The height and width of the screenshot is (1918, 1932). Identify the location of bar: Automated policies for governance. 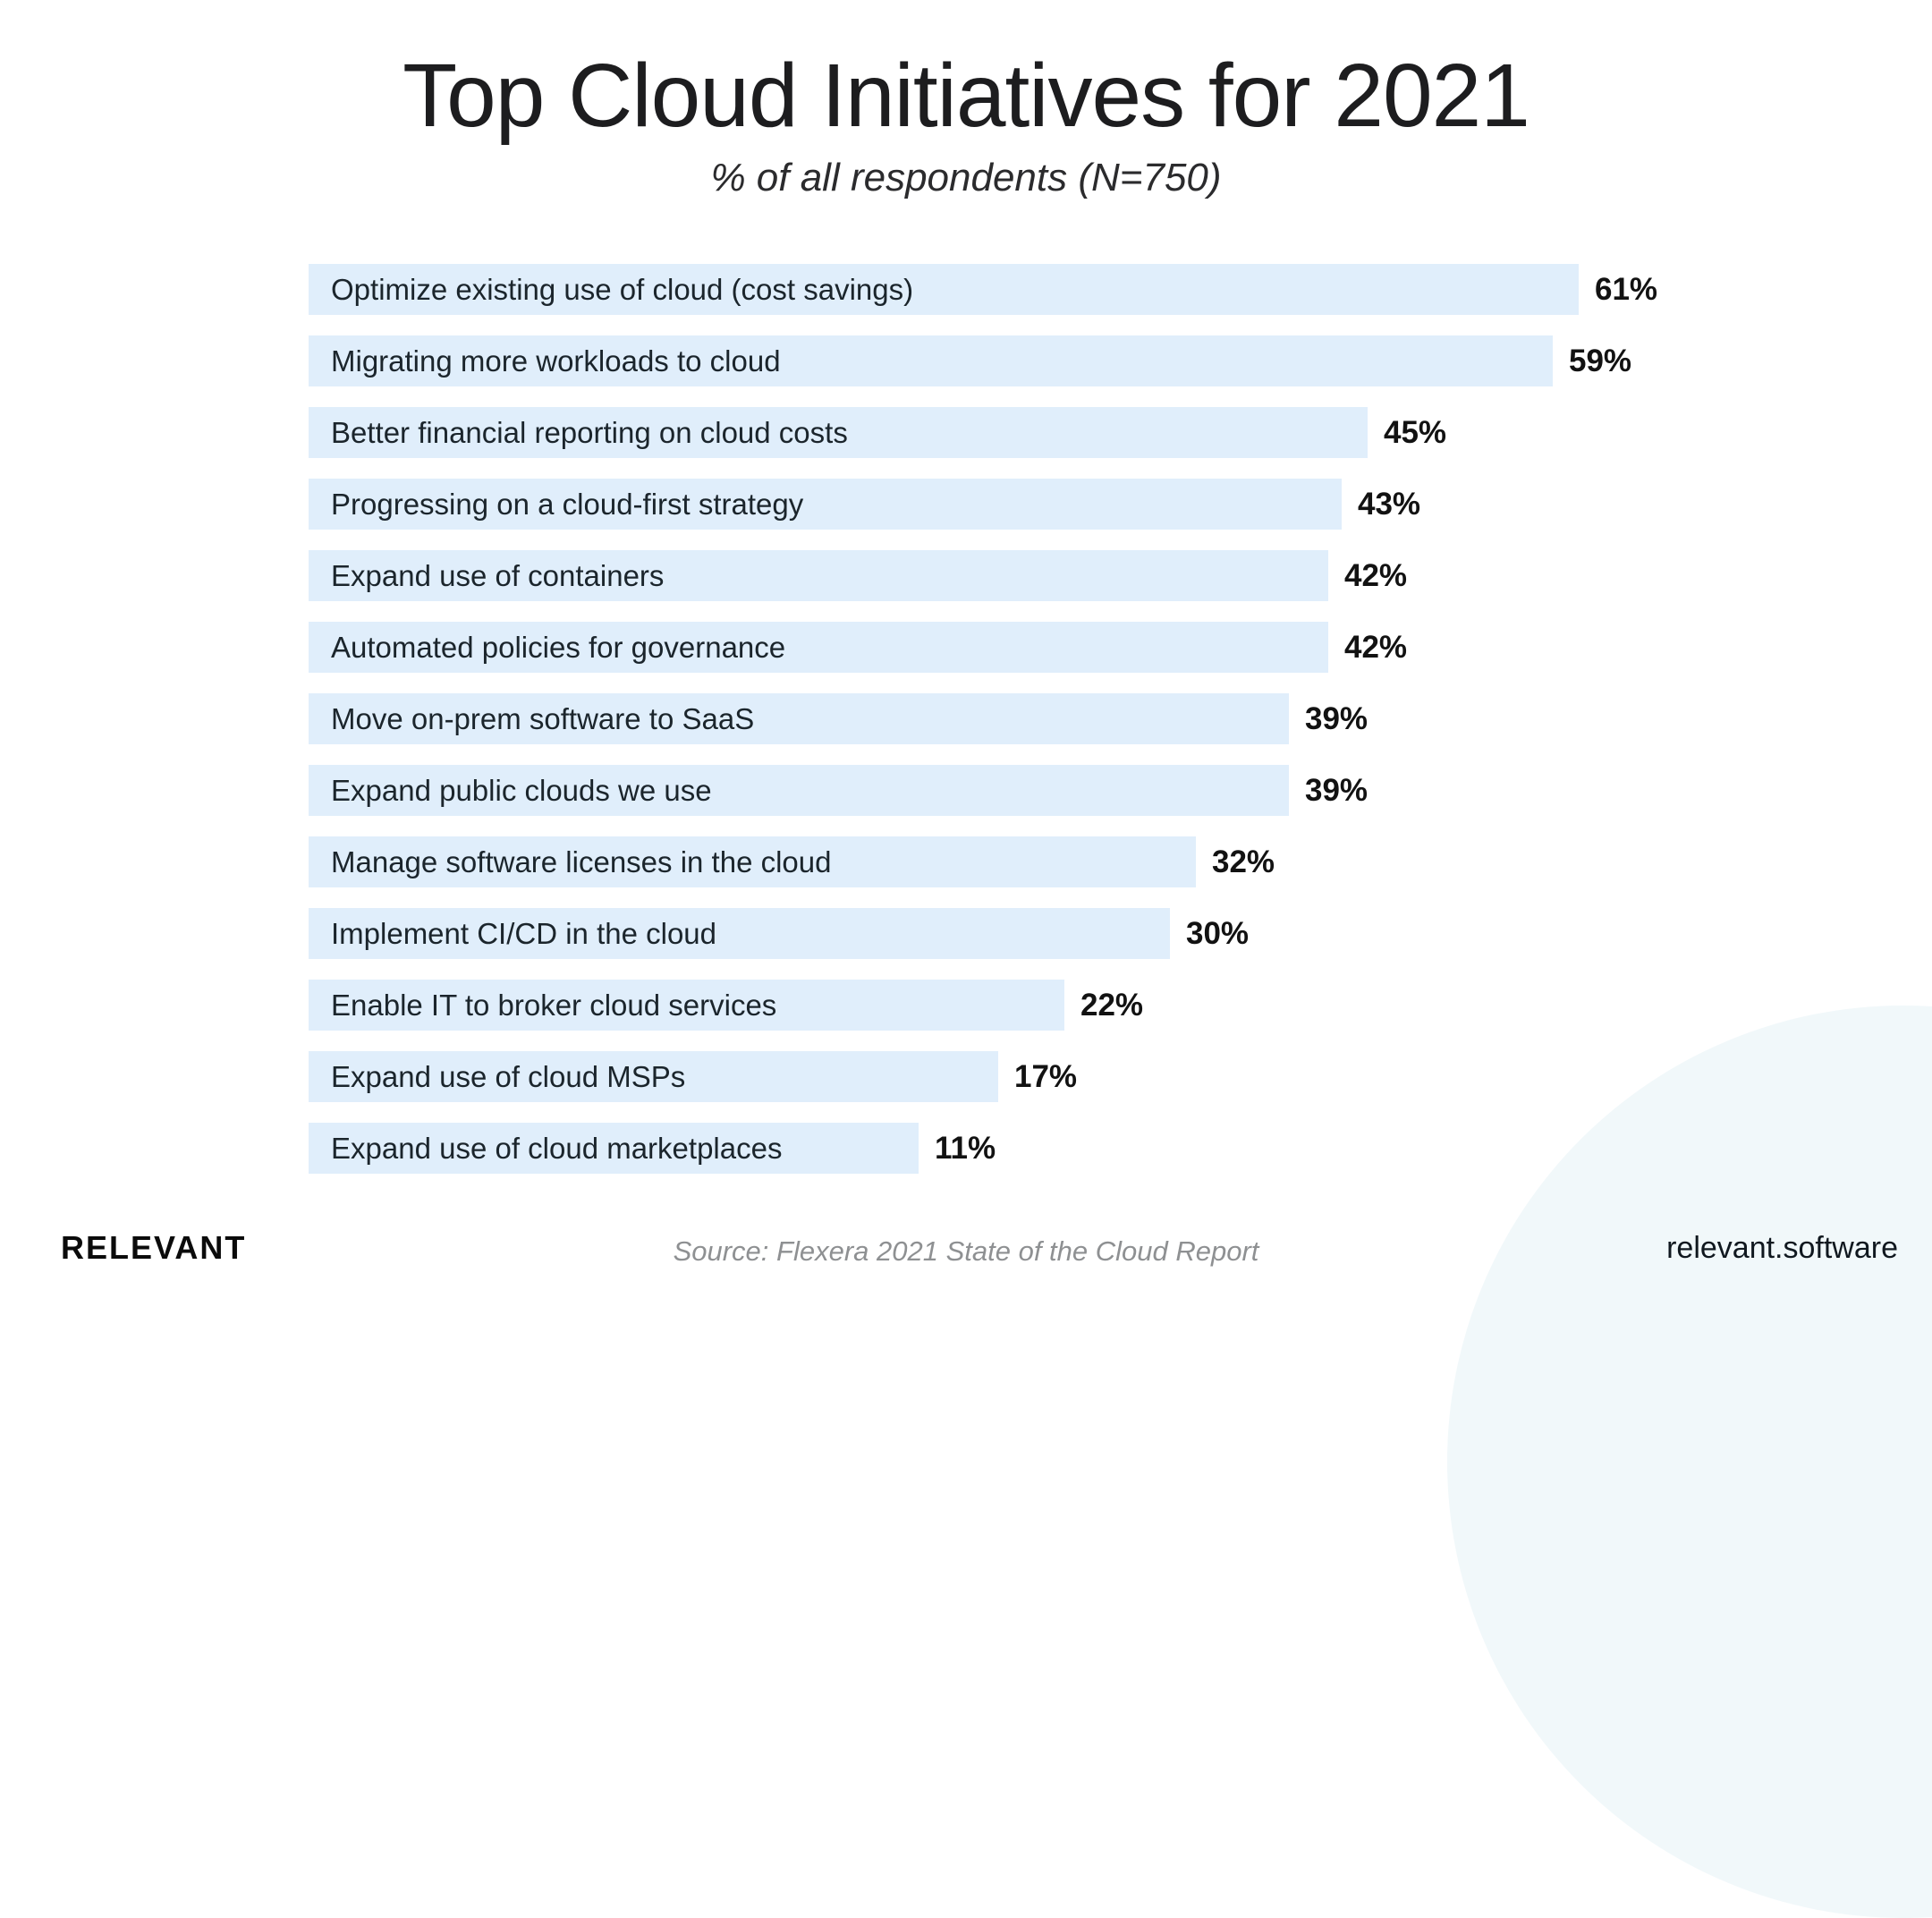
(818, 647).